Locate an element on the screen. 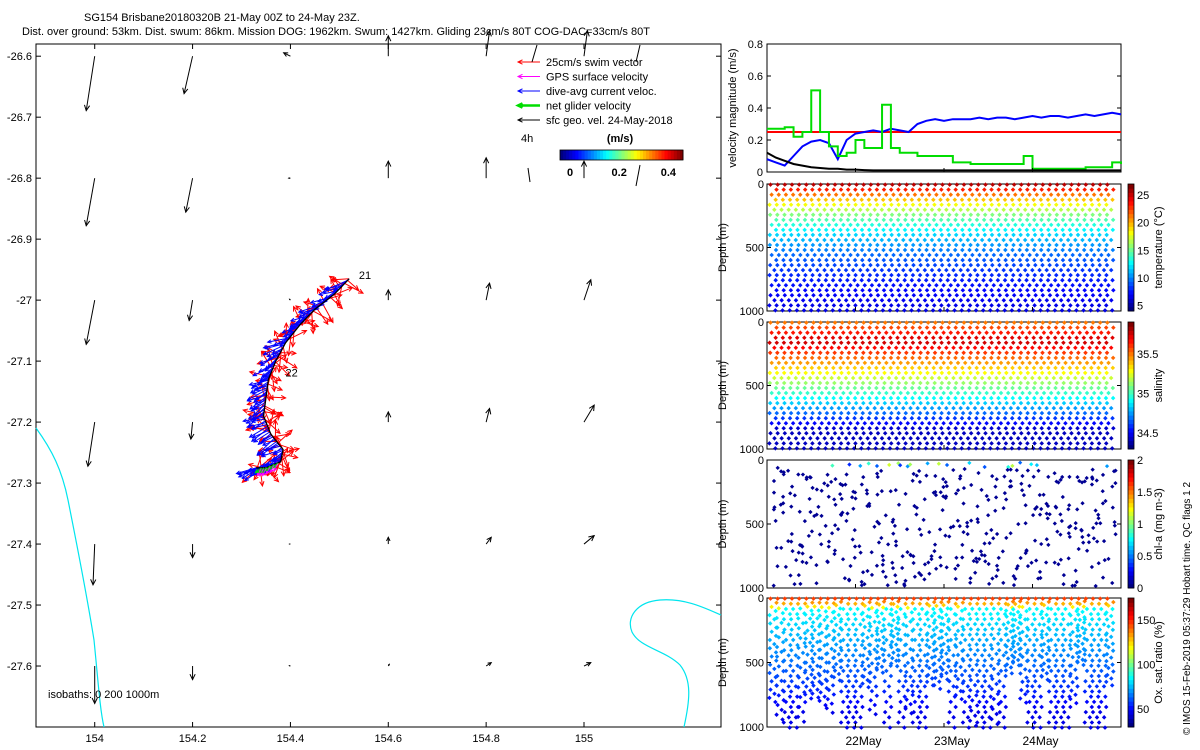  chl-colorbar-tick-label: 1.5 is located at coordinates (1144, 493).